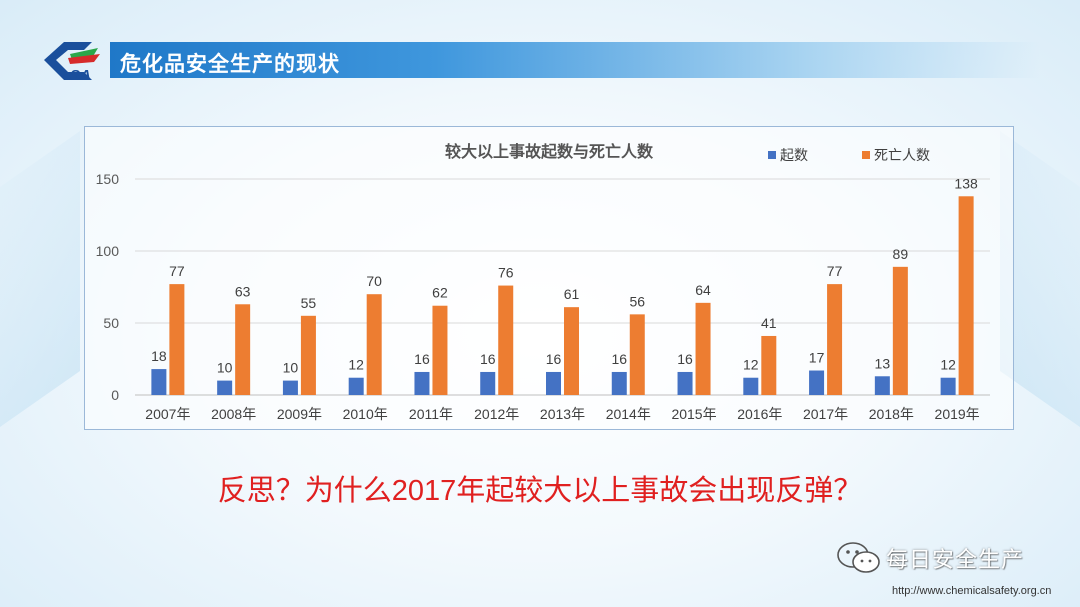 The image size is (1080, 607). What do you see at coordinates (955, 559) in the screenshot?
I see `watermark-text: 每日安全生产` at bounding box center [955, 559].